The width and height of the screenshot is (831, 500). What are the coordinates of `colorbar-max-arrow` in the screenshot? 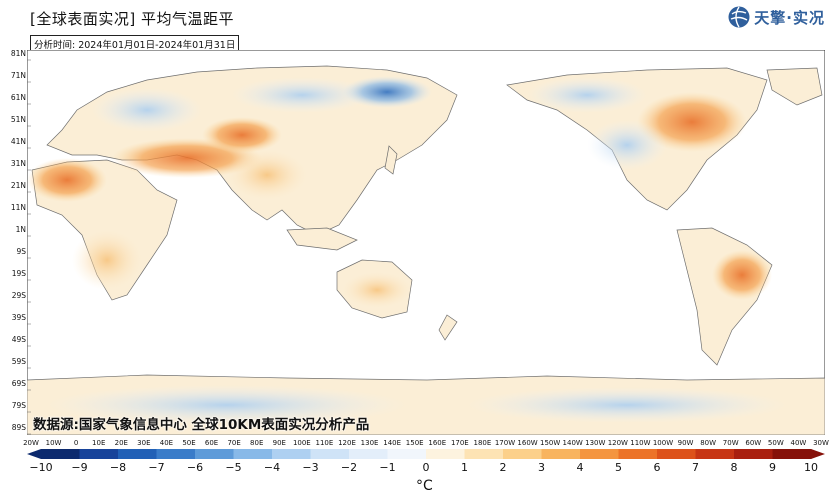 It's located at (818, 454).